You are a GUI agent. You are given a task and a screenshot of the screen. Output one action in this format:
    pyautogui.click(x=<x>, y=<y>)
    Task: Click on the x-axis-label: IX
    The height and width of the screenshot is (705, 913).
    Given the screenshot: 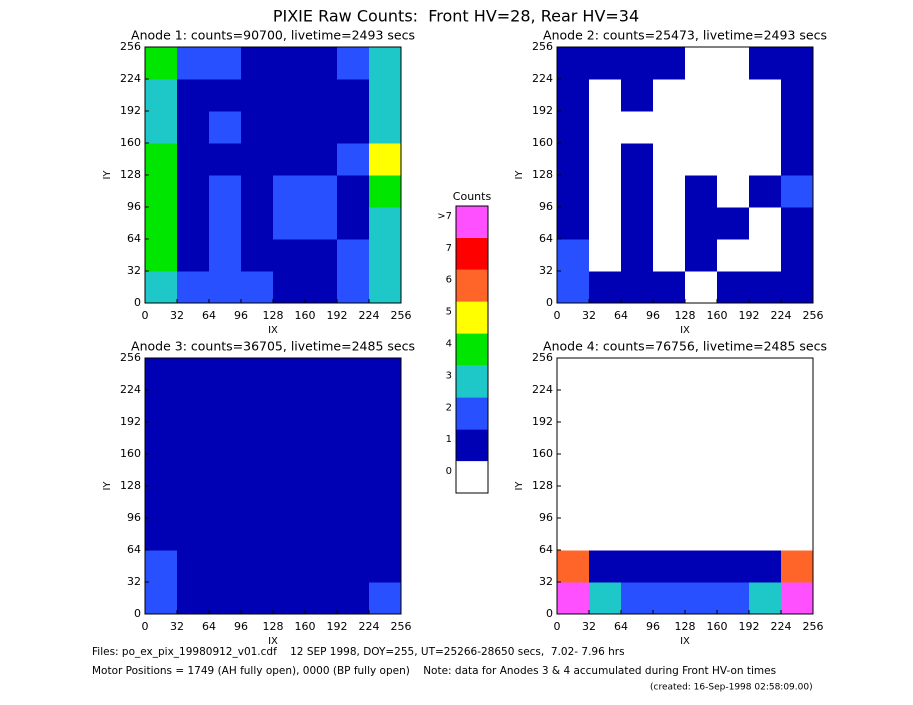 What is the action you would take?
    pyautogui.click(x=273, y=641)
    